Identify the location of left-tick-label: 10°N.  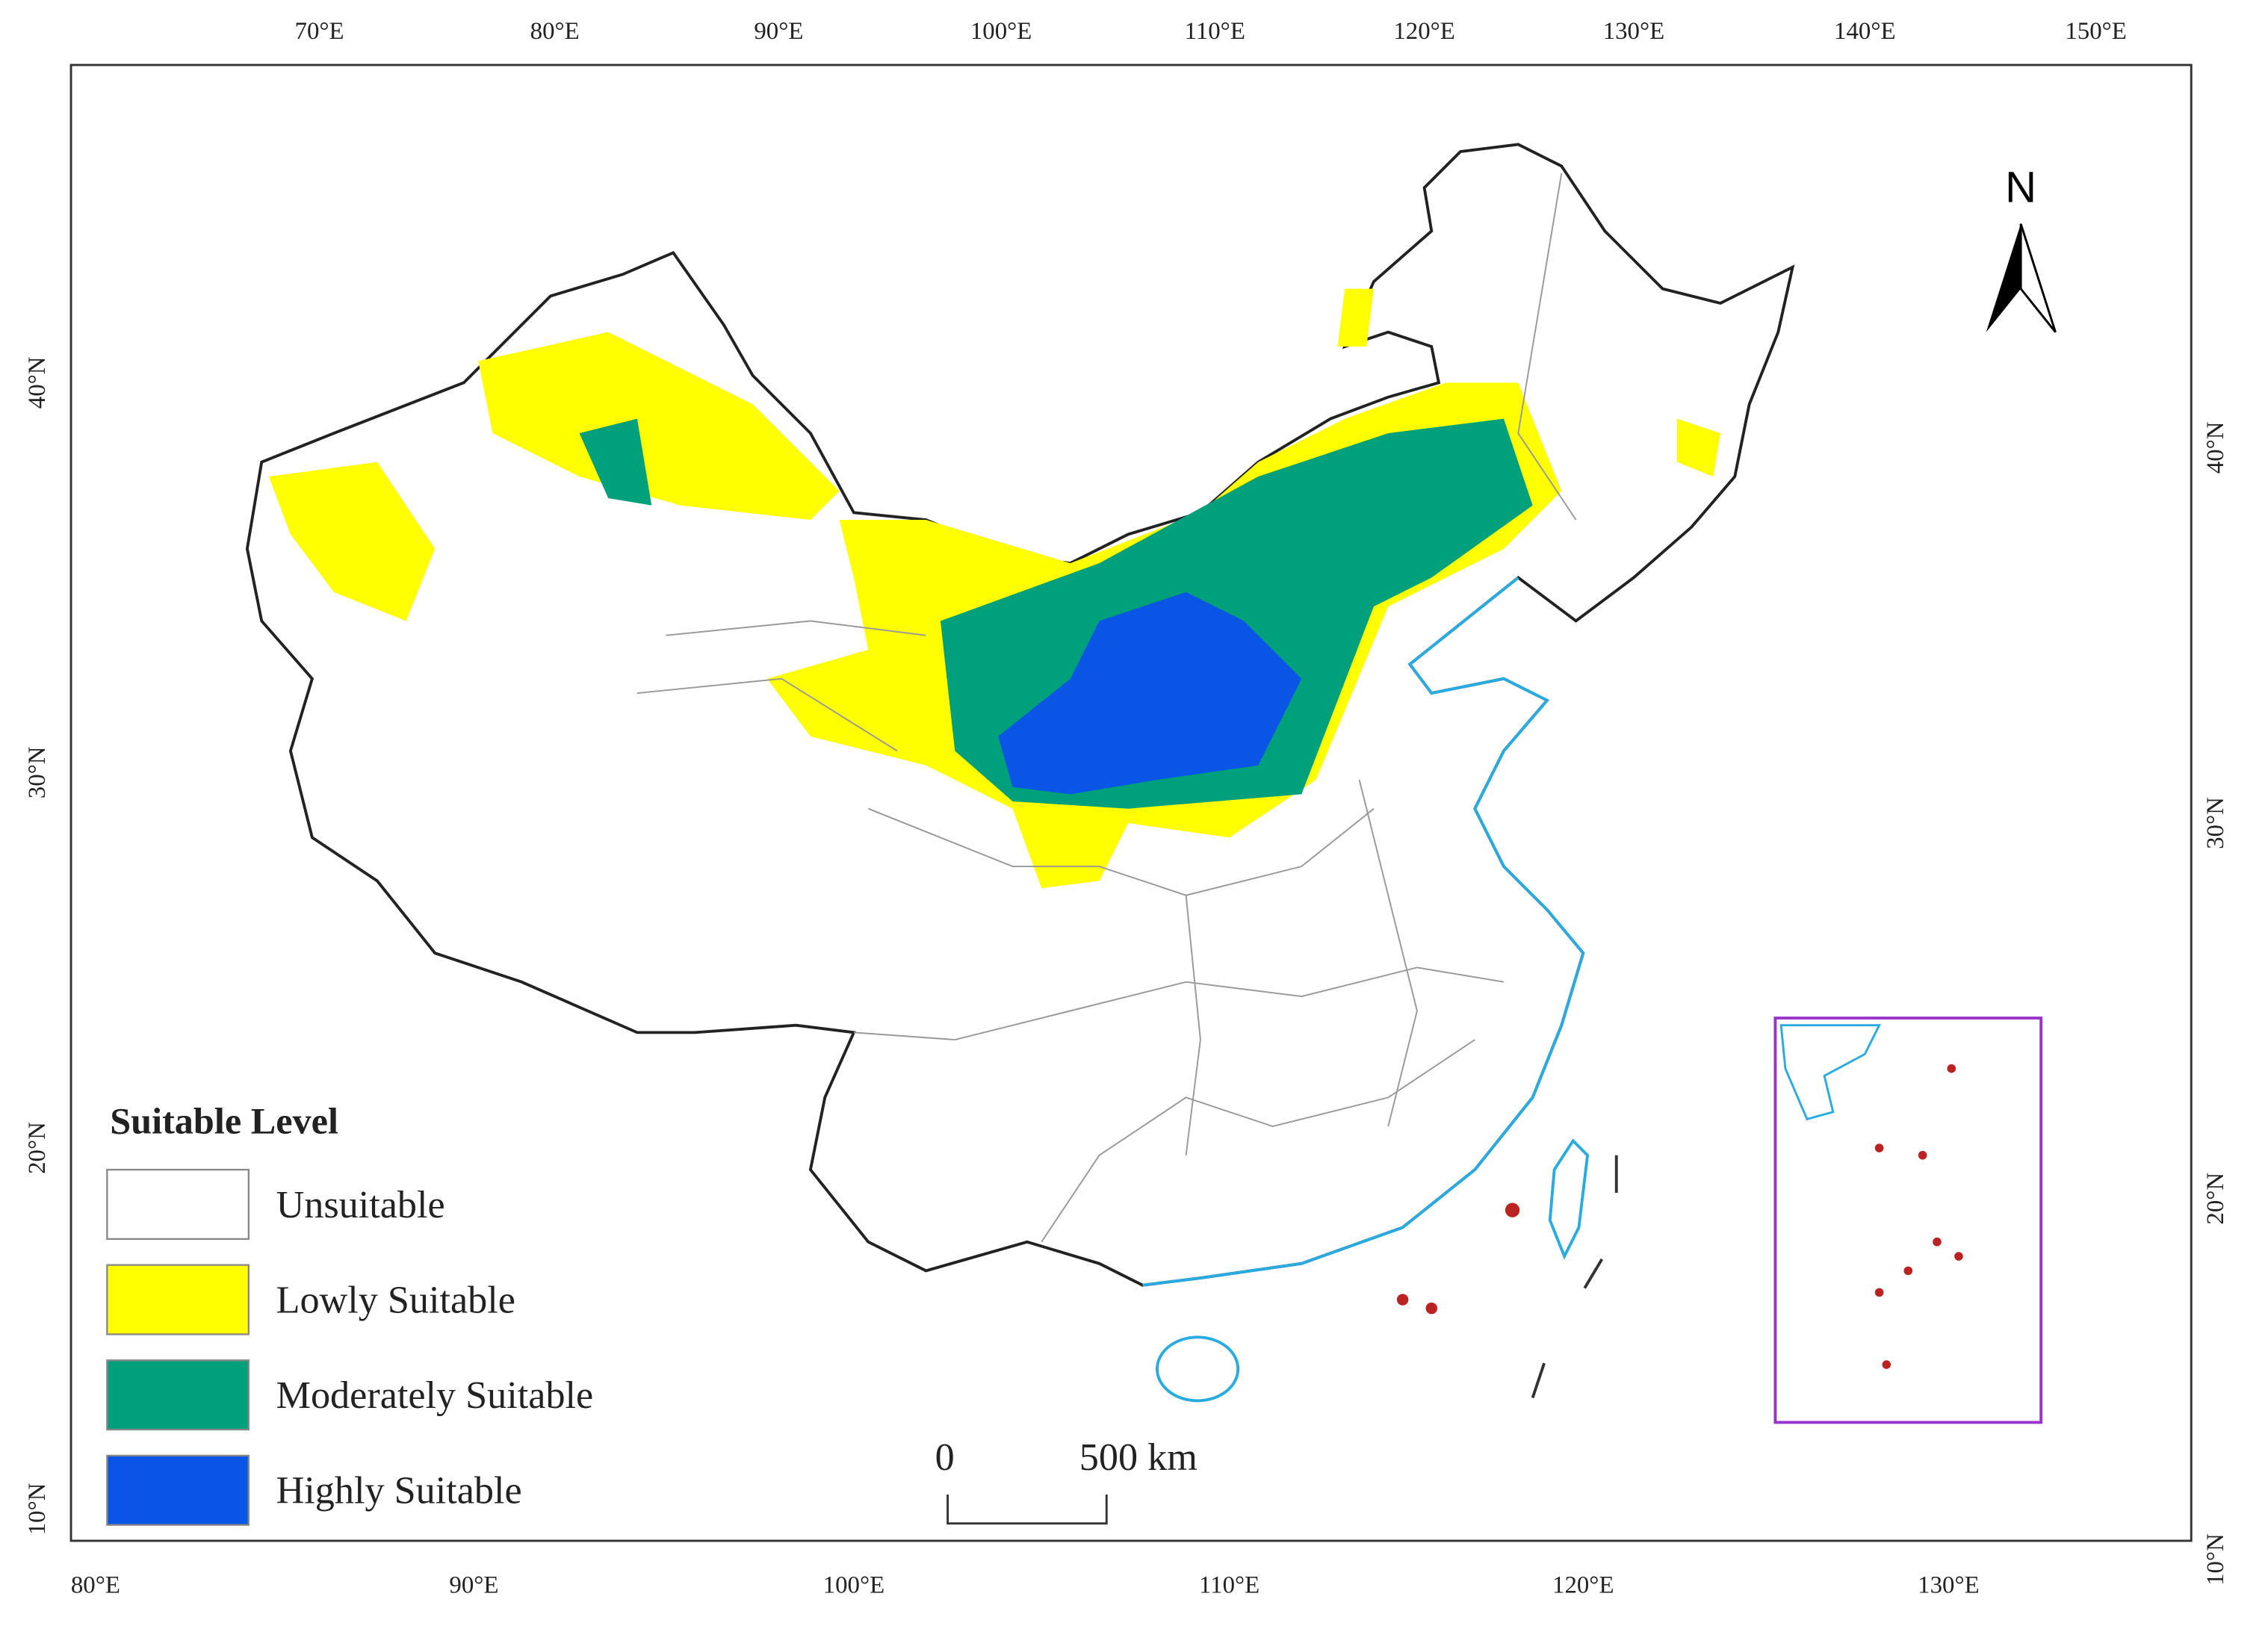
(37, 1509).